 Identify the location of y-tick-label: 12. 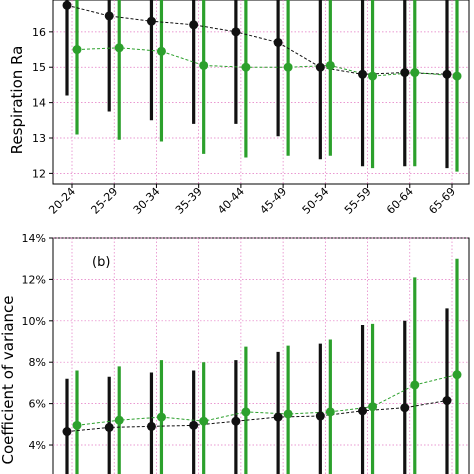
(39, 173).